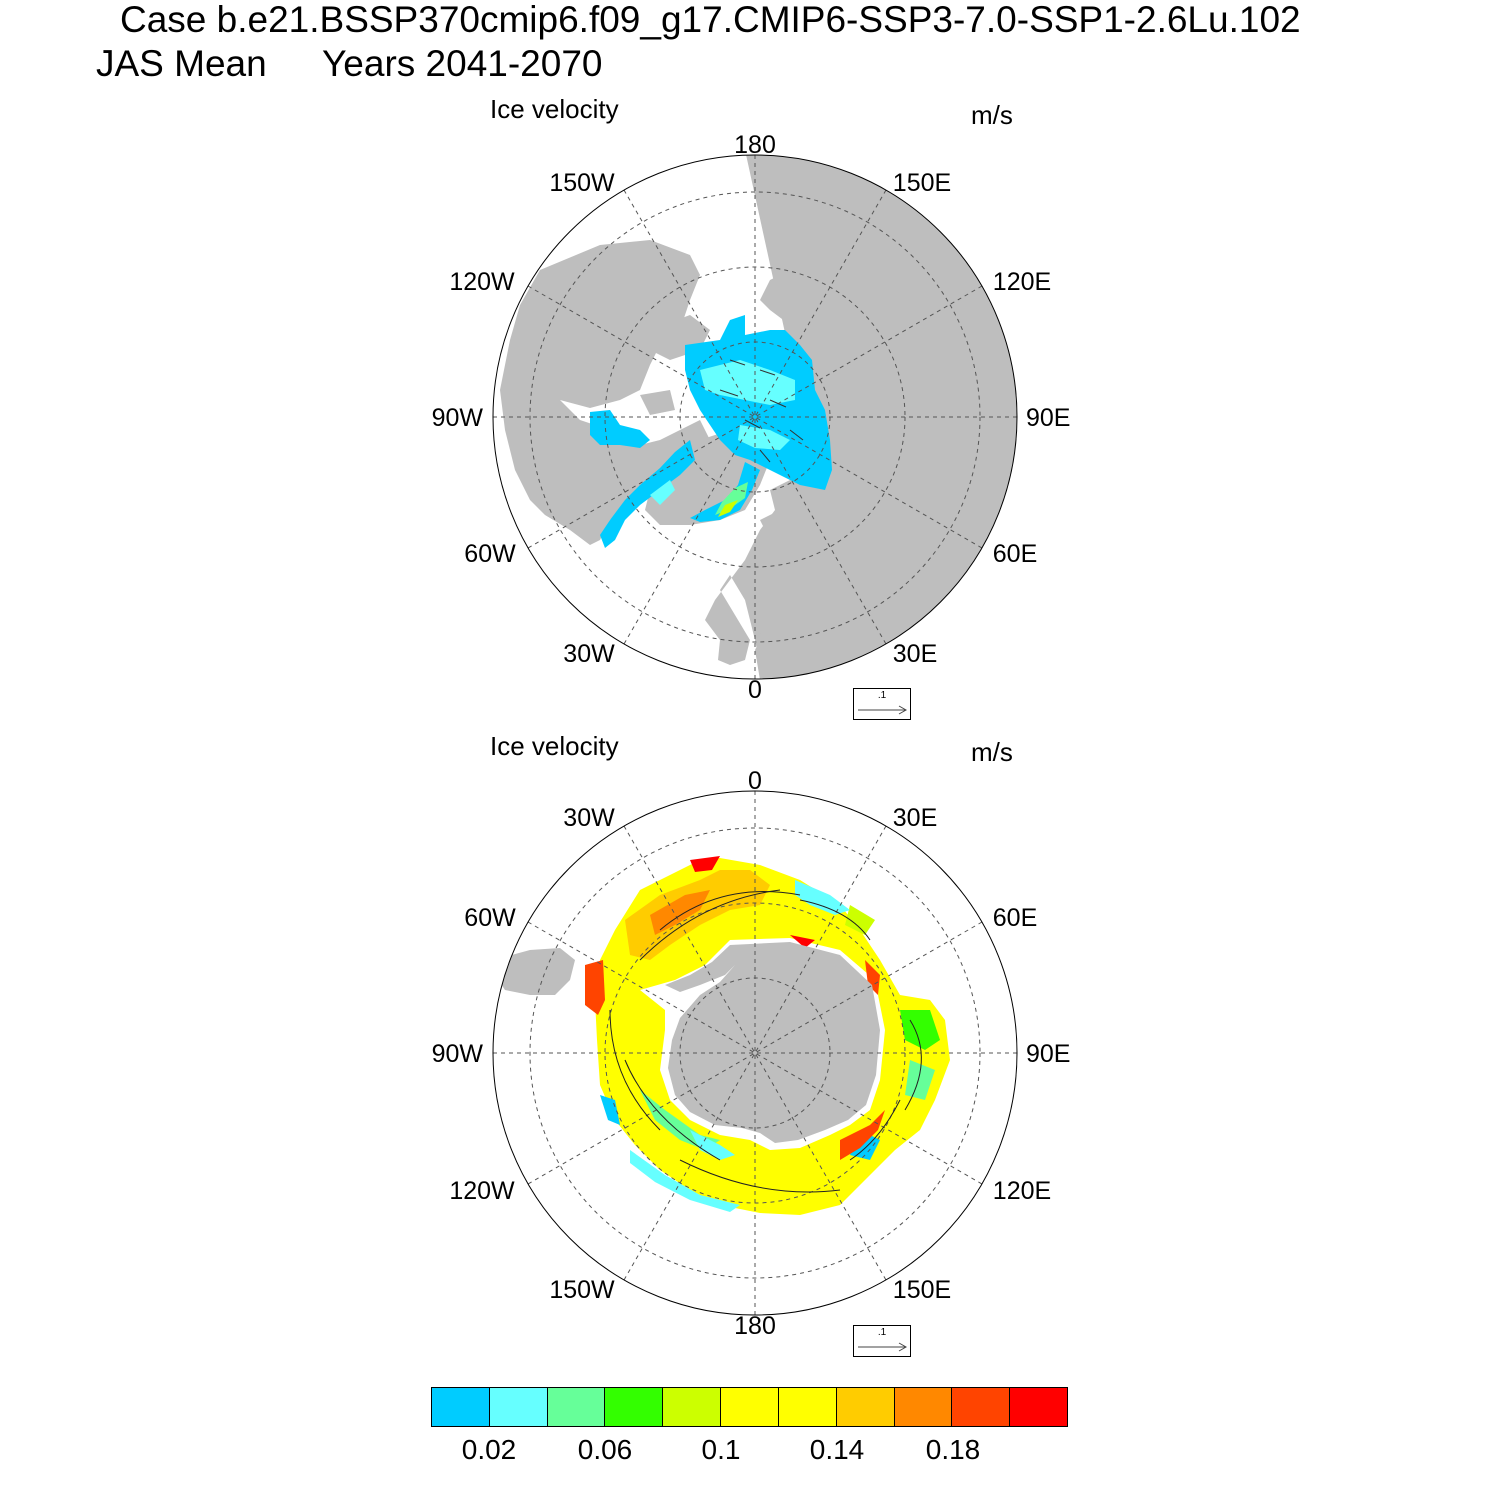  Describe the element at coordinates (490, 918) in the screenshot. I see `south-lon-label-60w: 60W` at that location.